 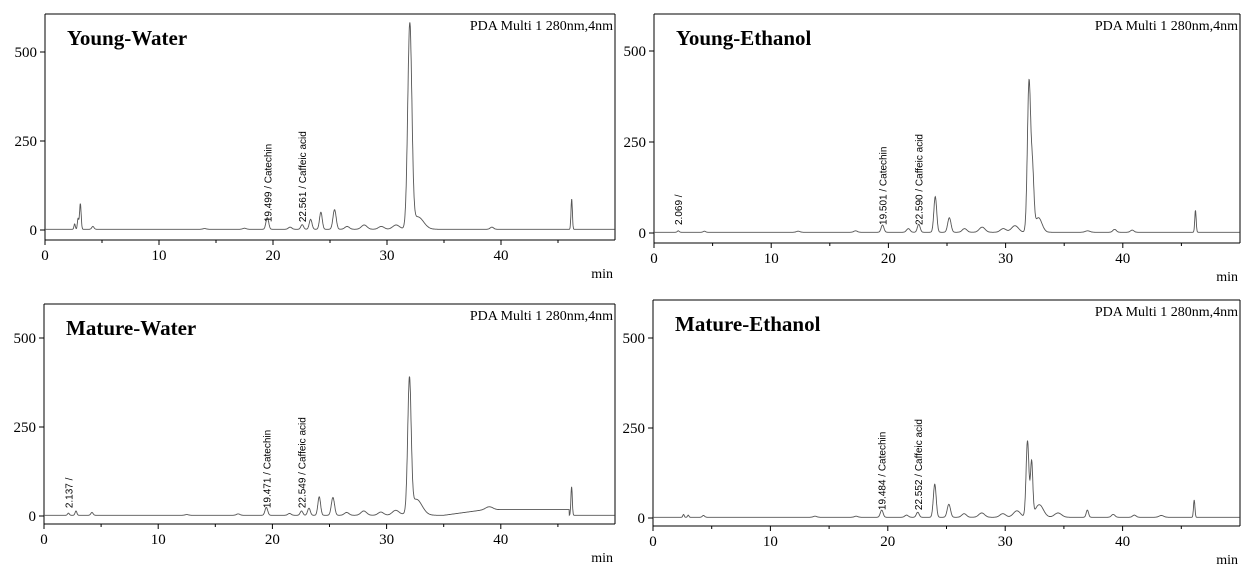 I want to click on peak-label: 19.484 / Catechin, so click(x=883, y=471).